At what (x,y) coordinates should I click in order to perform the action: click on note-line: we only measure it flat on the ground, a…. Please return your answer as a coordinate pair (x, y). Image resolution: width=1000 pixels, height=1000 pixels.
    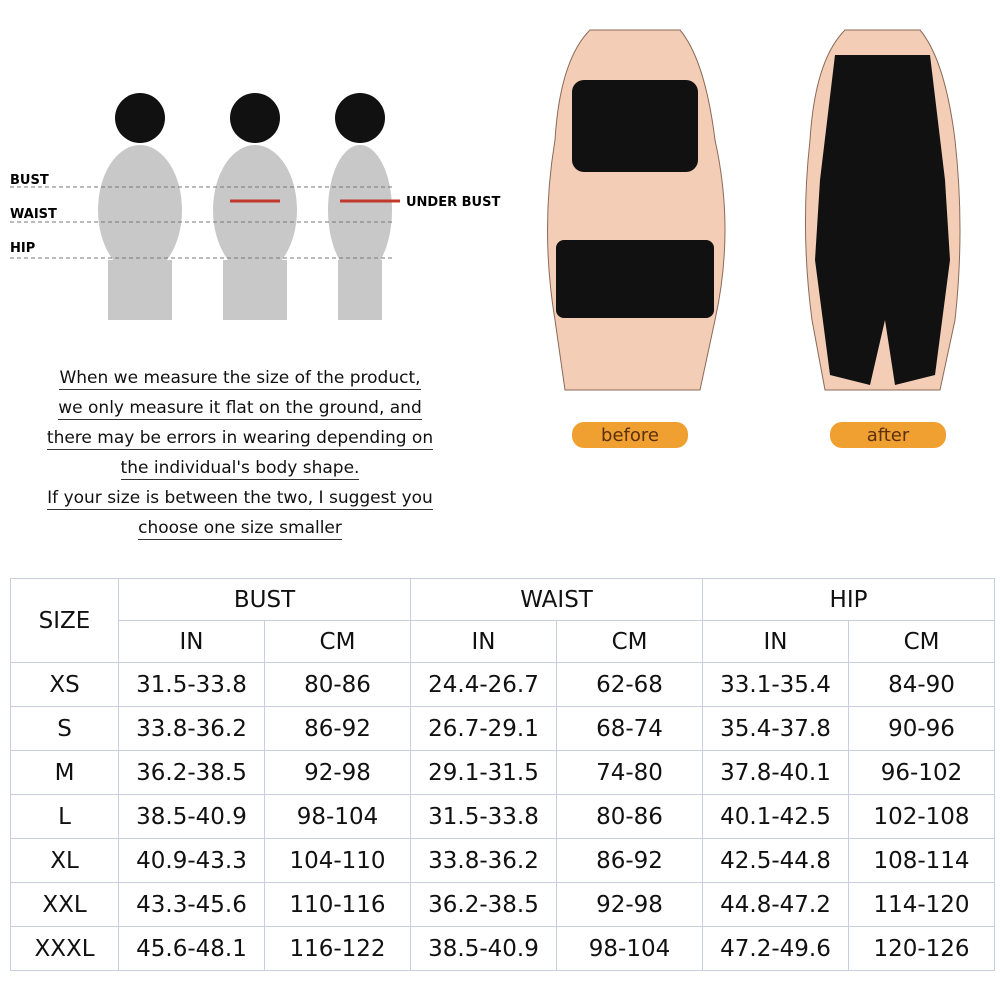
    Looking at the image, I should click on (240, 409).